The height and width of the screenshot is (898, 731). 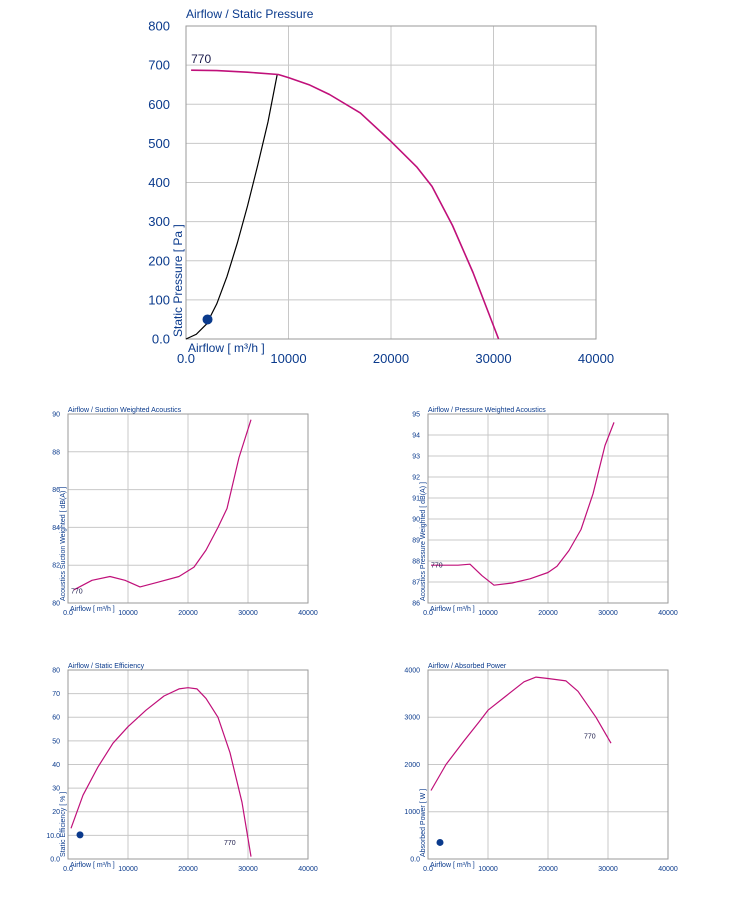 I want to click on y-tick-label: 40, so click(x=56, y=765).